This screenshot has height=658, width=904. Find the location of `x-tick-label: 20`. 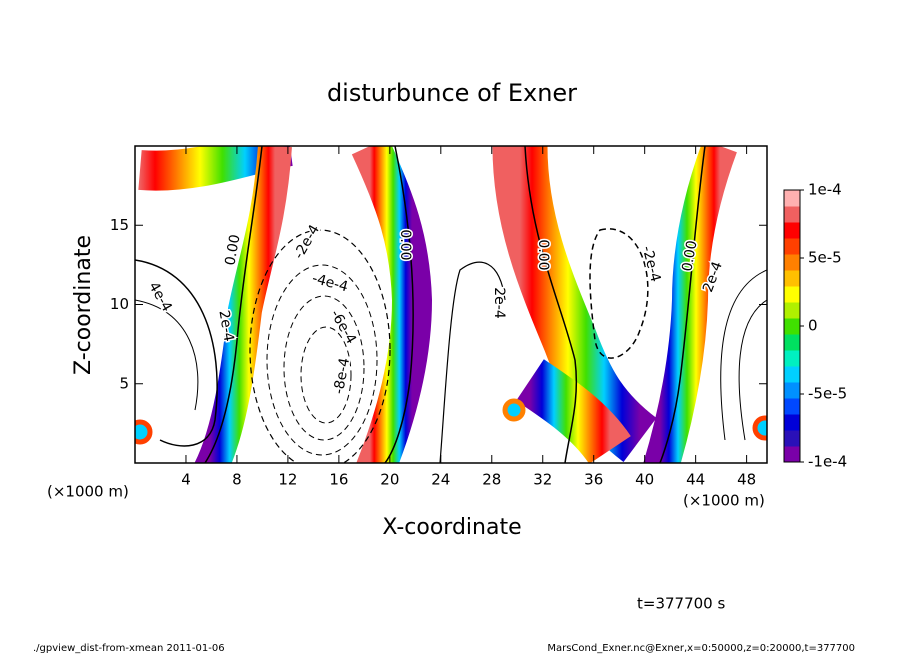

x-tick-label: 20 is located at coordinates (389, 480).